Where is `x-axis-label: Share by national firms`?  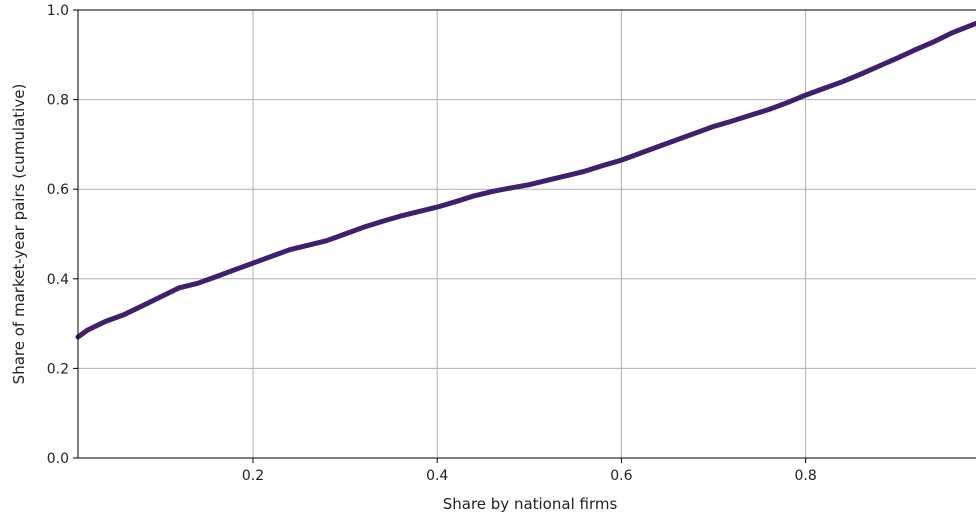 x-axis-label: Share by national firms is located at coordinates (530, 504).